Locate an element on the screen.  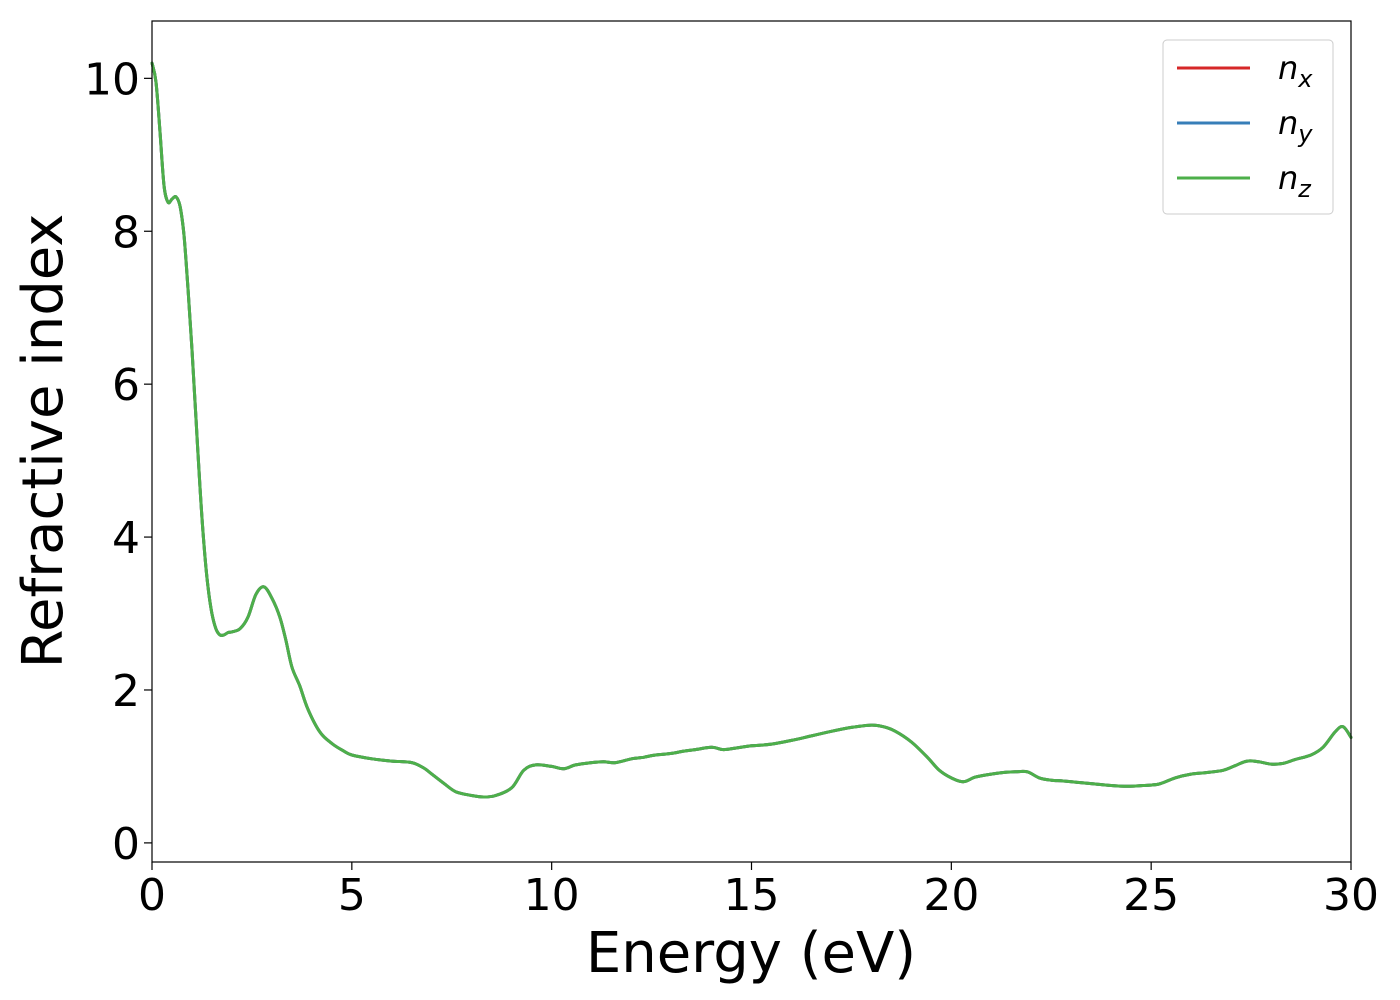
x-axis: 0 5 10 15 20 25 30 is located at coordinates (758, 891).